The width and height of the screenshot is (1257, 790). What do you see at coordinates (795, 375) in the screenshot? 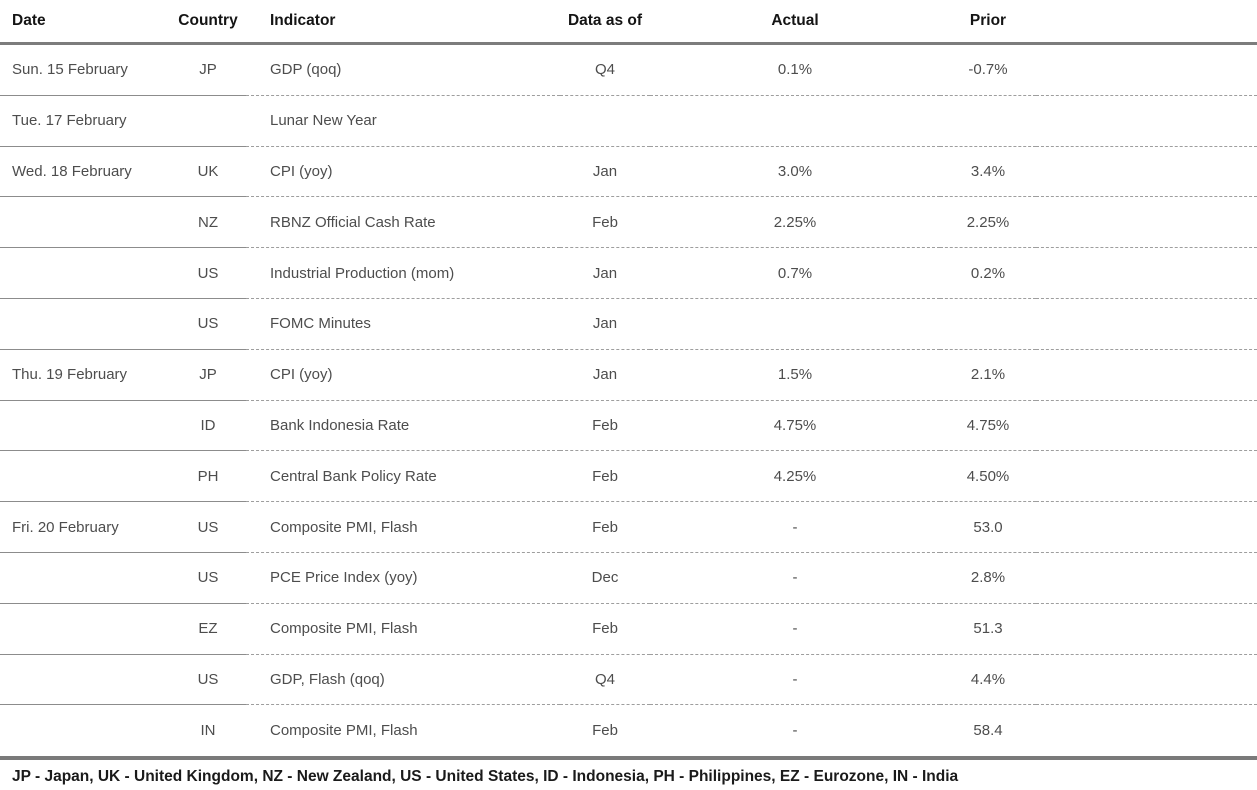
I see `cell-actual: 1.5%` at bounding box center [795, 375].